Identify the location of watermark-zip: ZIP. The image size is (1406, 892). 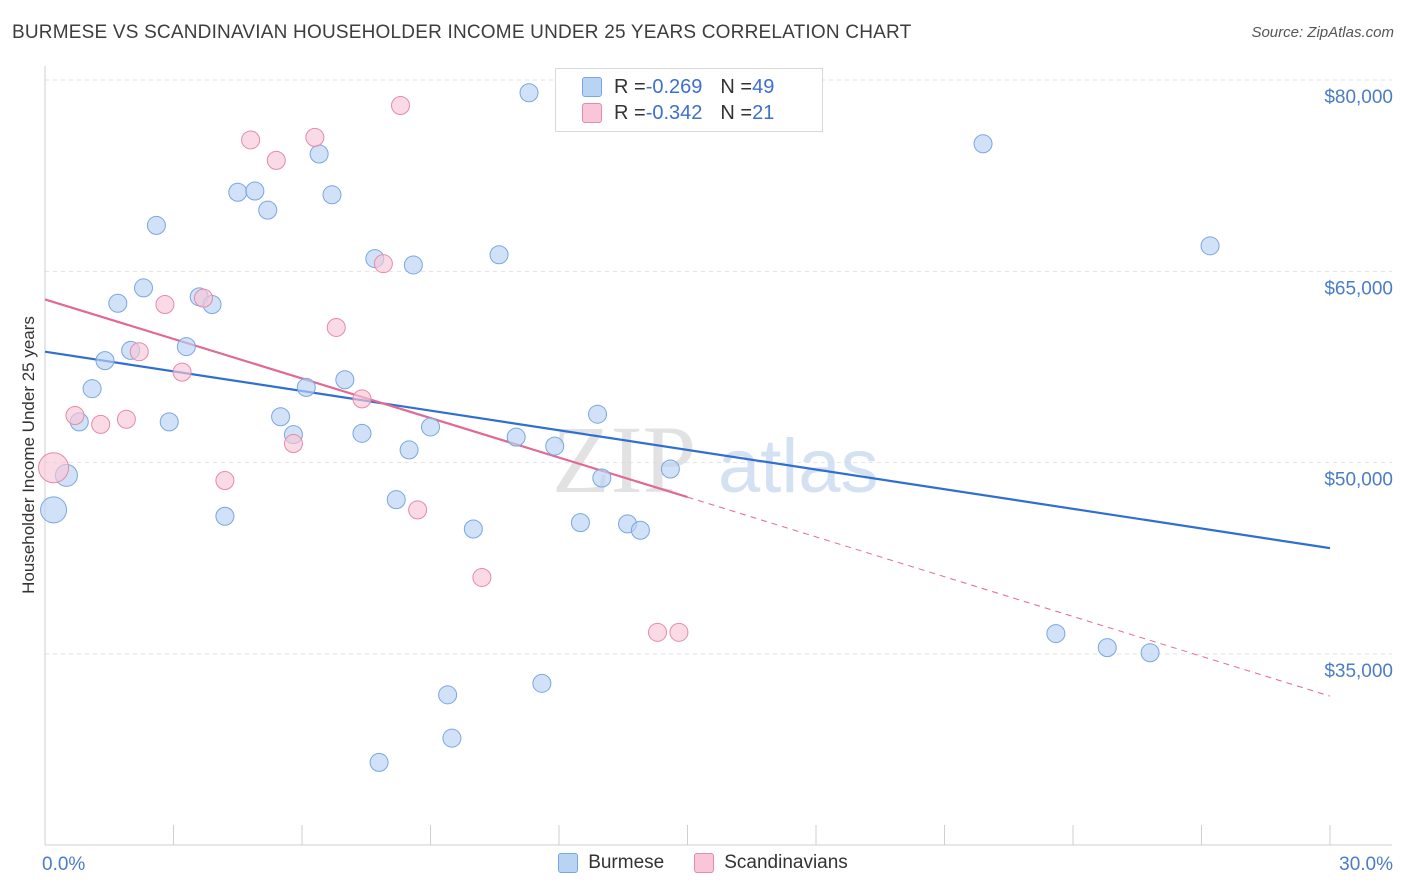
(624, 459).